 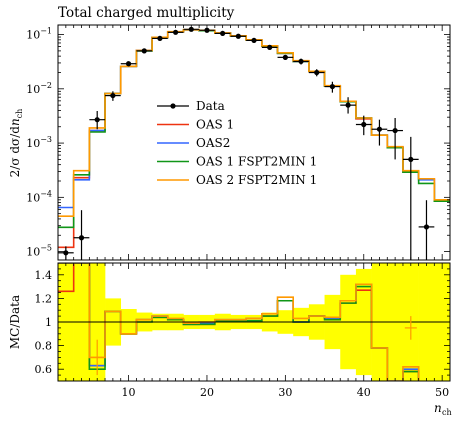 I want to click on y-tick-exponent: −2, so click(x=46, y=85).